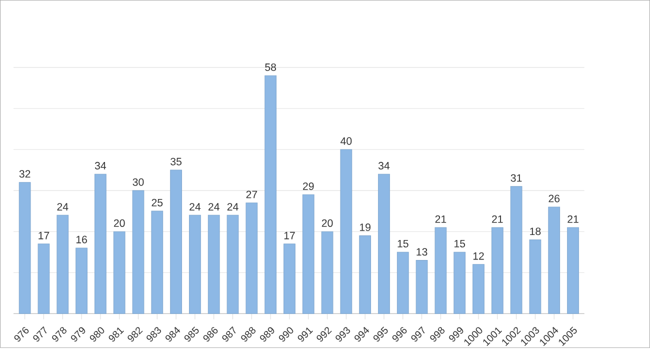  I want to click on x-tick-label: 984, so click(173, 334).